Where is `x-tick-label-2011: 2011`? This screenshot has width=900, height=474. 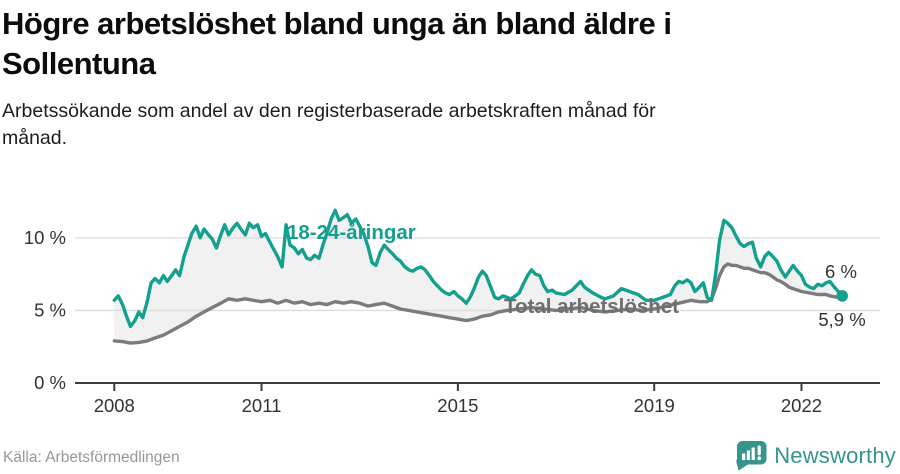
x-tick-label-2011: 2011 is located at coordinates (262, 405).